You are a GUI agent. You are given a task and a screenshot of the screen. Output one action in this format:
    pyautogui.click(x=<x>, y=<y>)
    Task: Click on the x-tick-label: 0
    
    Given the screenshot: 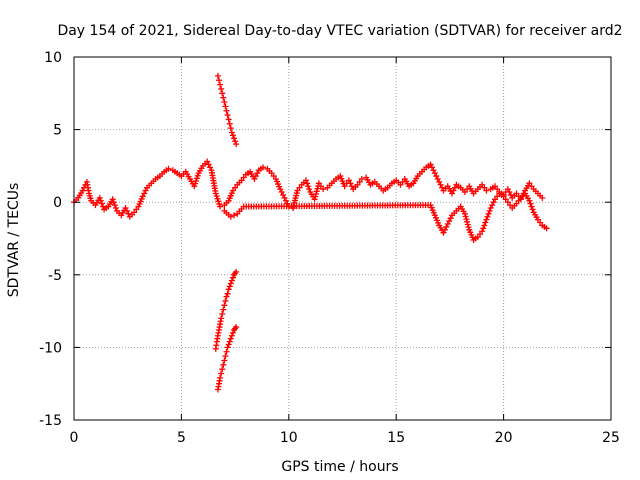 What is the action you would take?
    pyautogui.click(x=74, y=438)
    